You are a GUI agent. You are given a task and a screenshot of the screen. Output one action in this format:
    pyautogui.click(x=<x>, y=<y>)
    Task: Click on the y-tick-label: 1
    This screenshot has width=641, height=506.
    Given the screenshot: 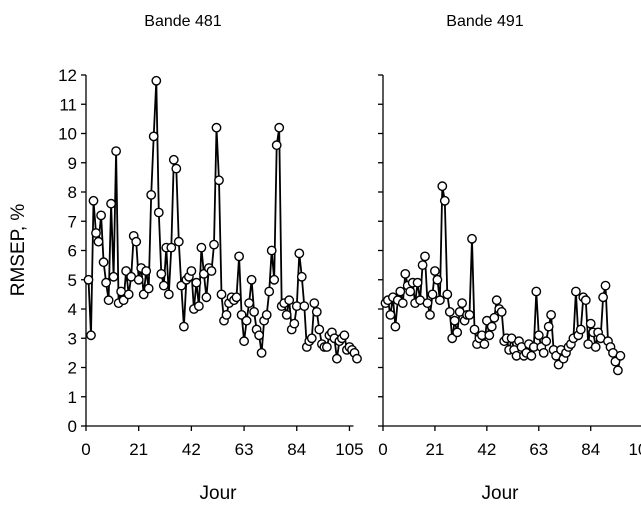 What is the action you would take?
    pyautogui.click(x=72, y=397)
    